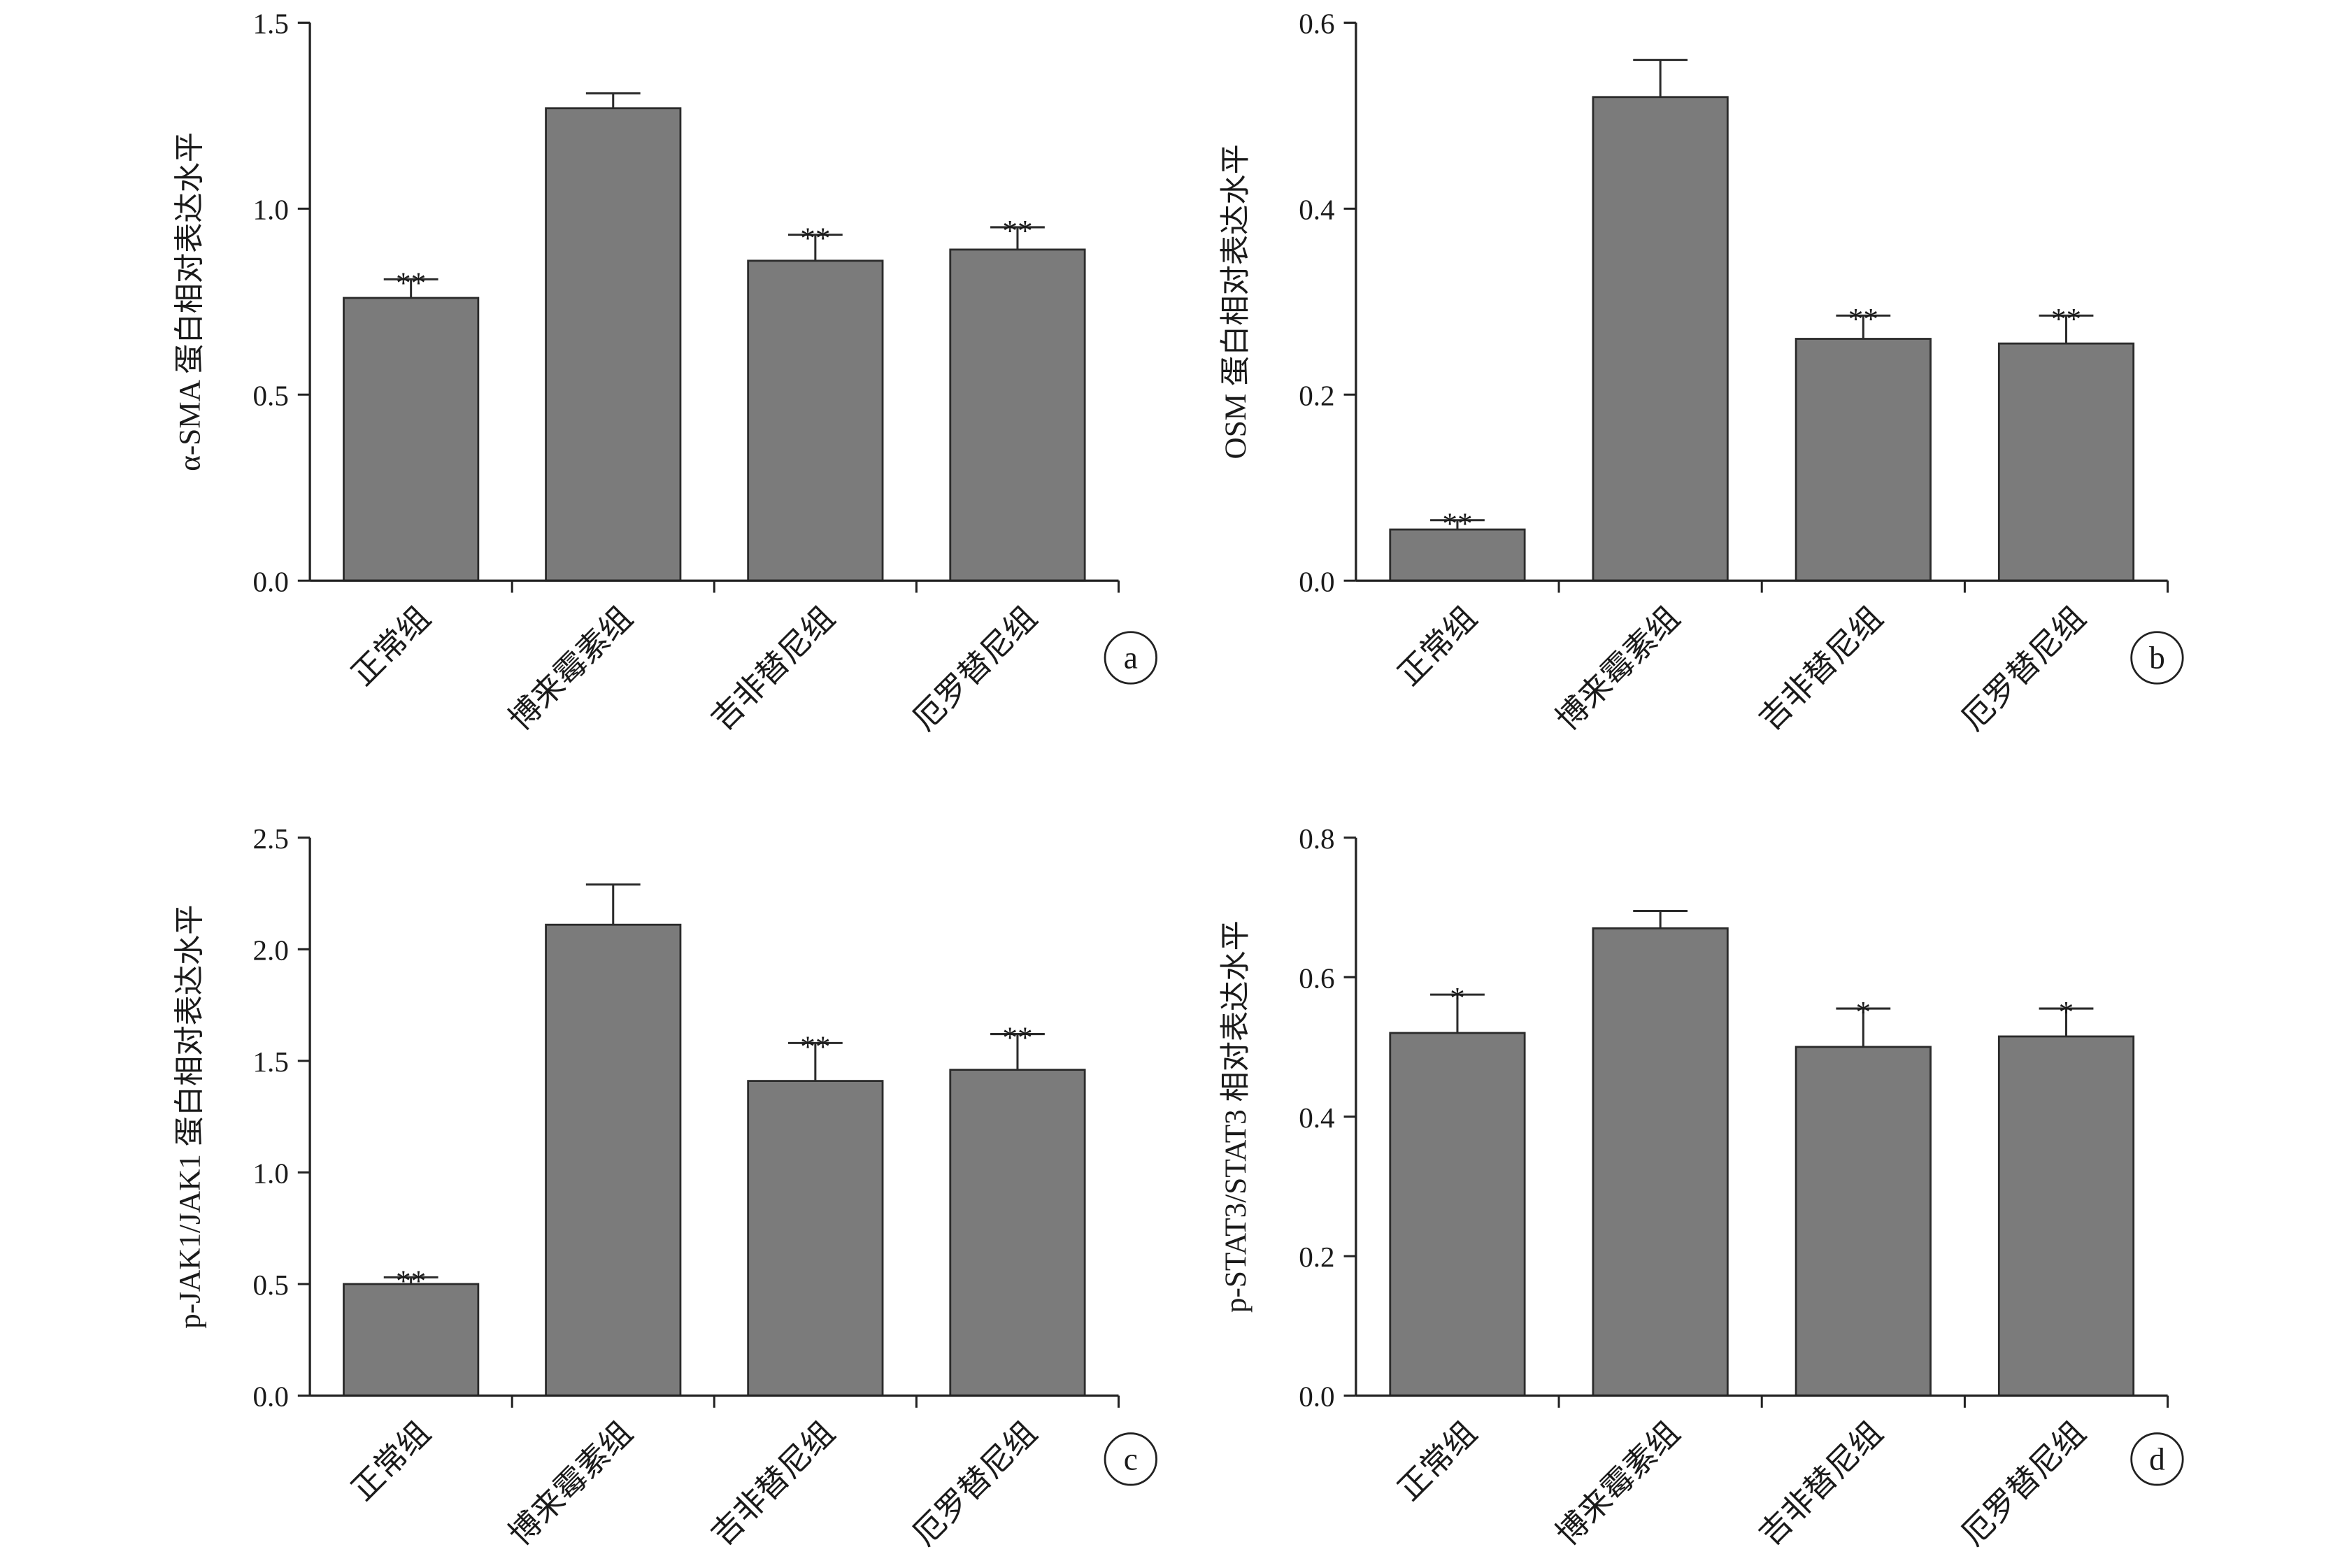  I want to click on panel-label: b, so click(2157, 658).